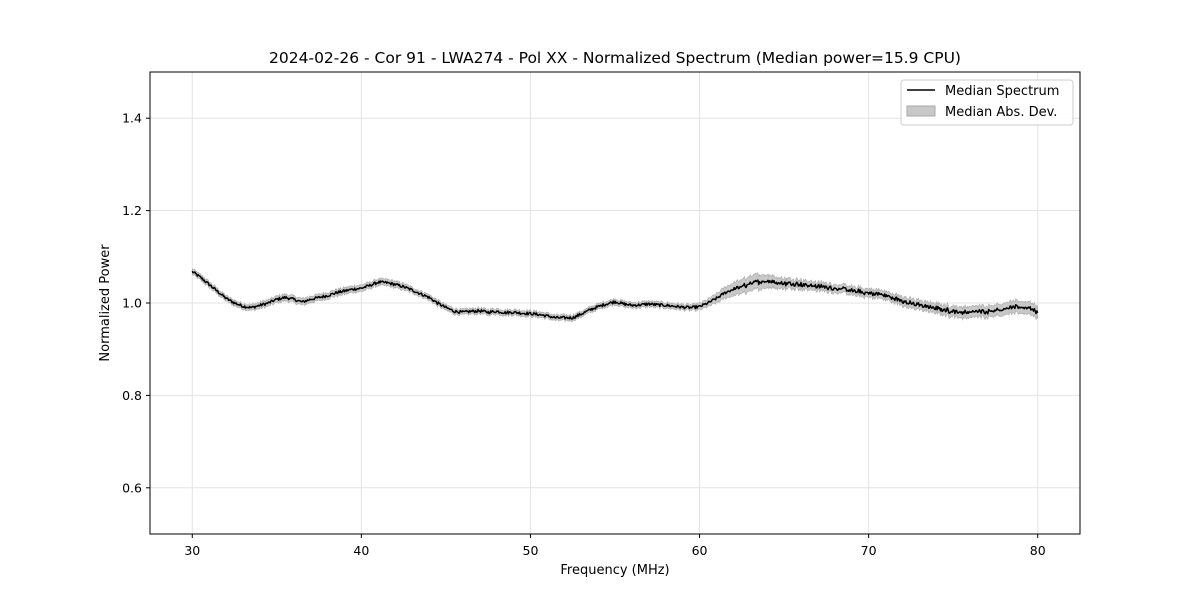 The width and height of the screenshot is (1200, 600). I want to click on mad-band-layer, so click(615, 295).